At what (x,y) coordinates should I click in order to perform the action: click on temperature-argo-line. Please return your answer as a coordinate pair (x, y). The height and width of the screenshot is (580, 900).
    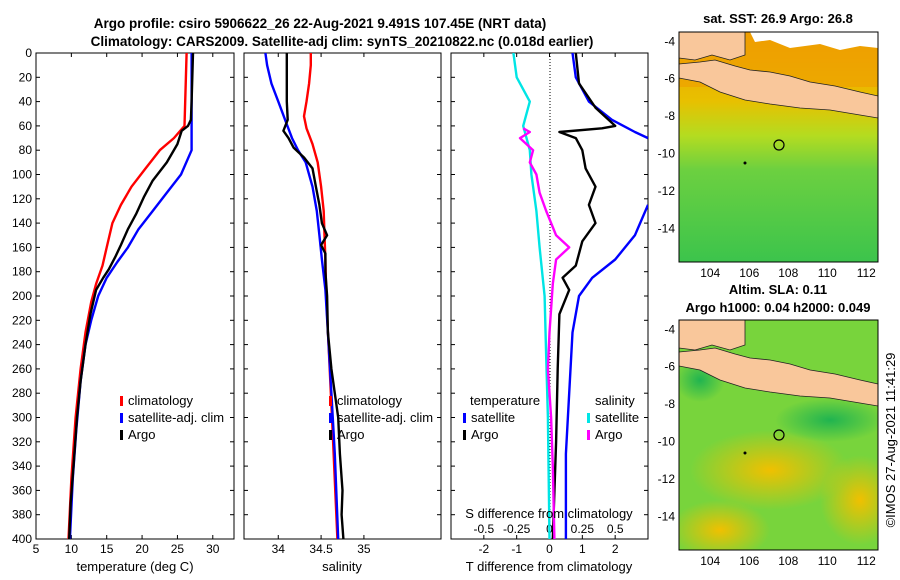
    Looking at the image, I should click on (131, 296).